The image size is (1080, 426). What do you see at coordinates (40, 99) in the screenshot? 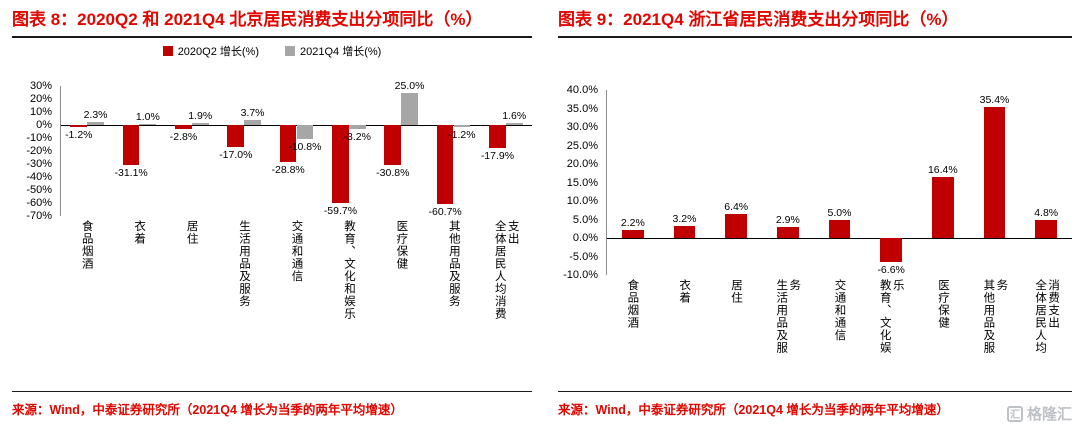
I see `y-tick-label: 20%` at bounding box center [40, 99].